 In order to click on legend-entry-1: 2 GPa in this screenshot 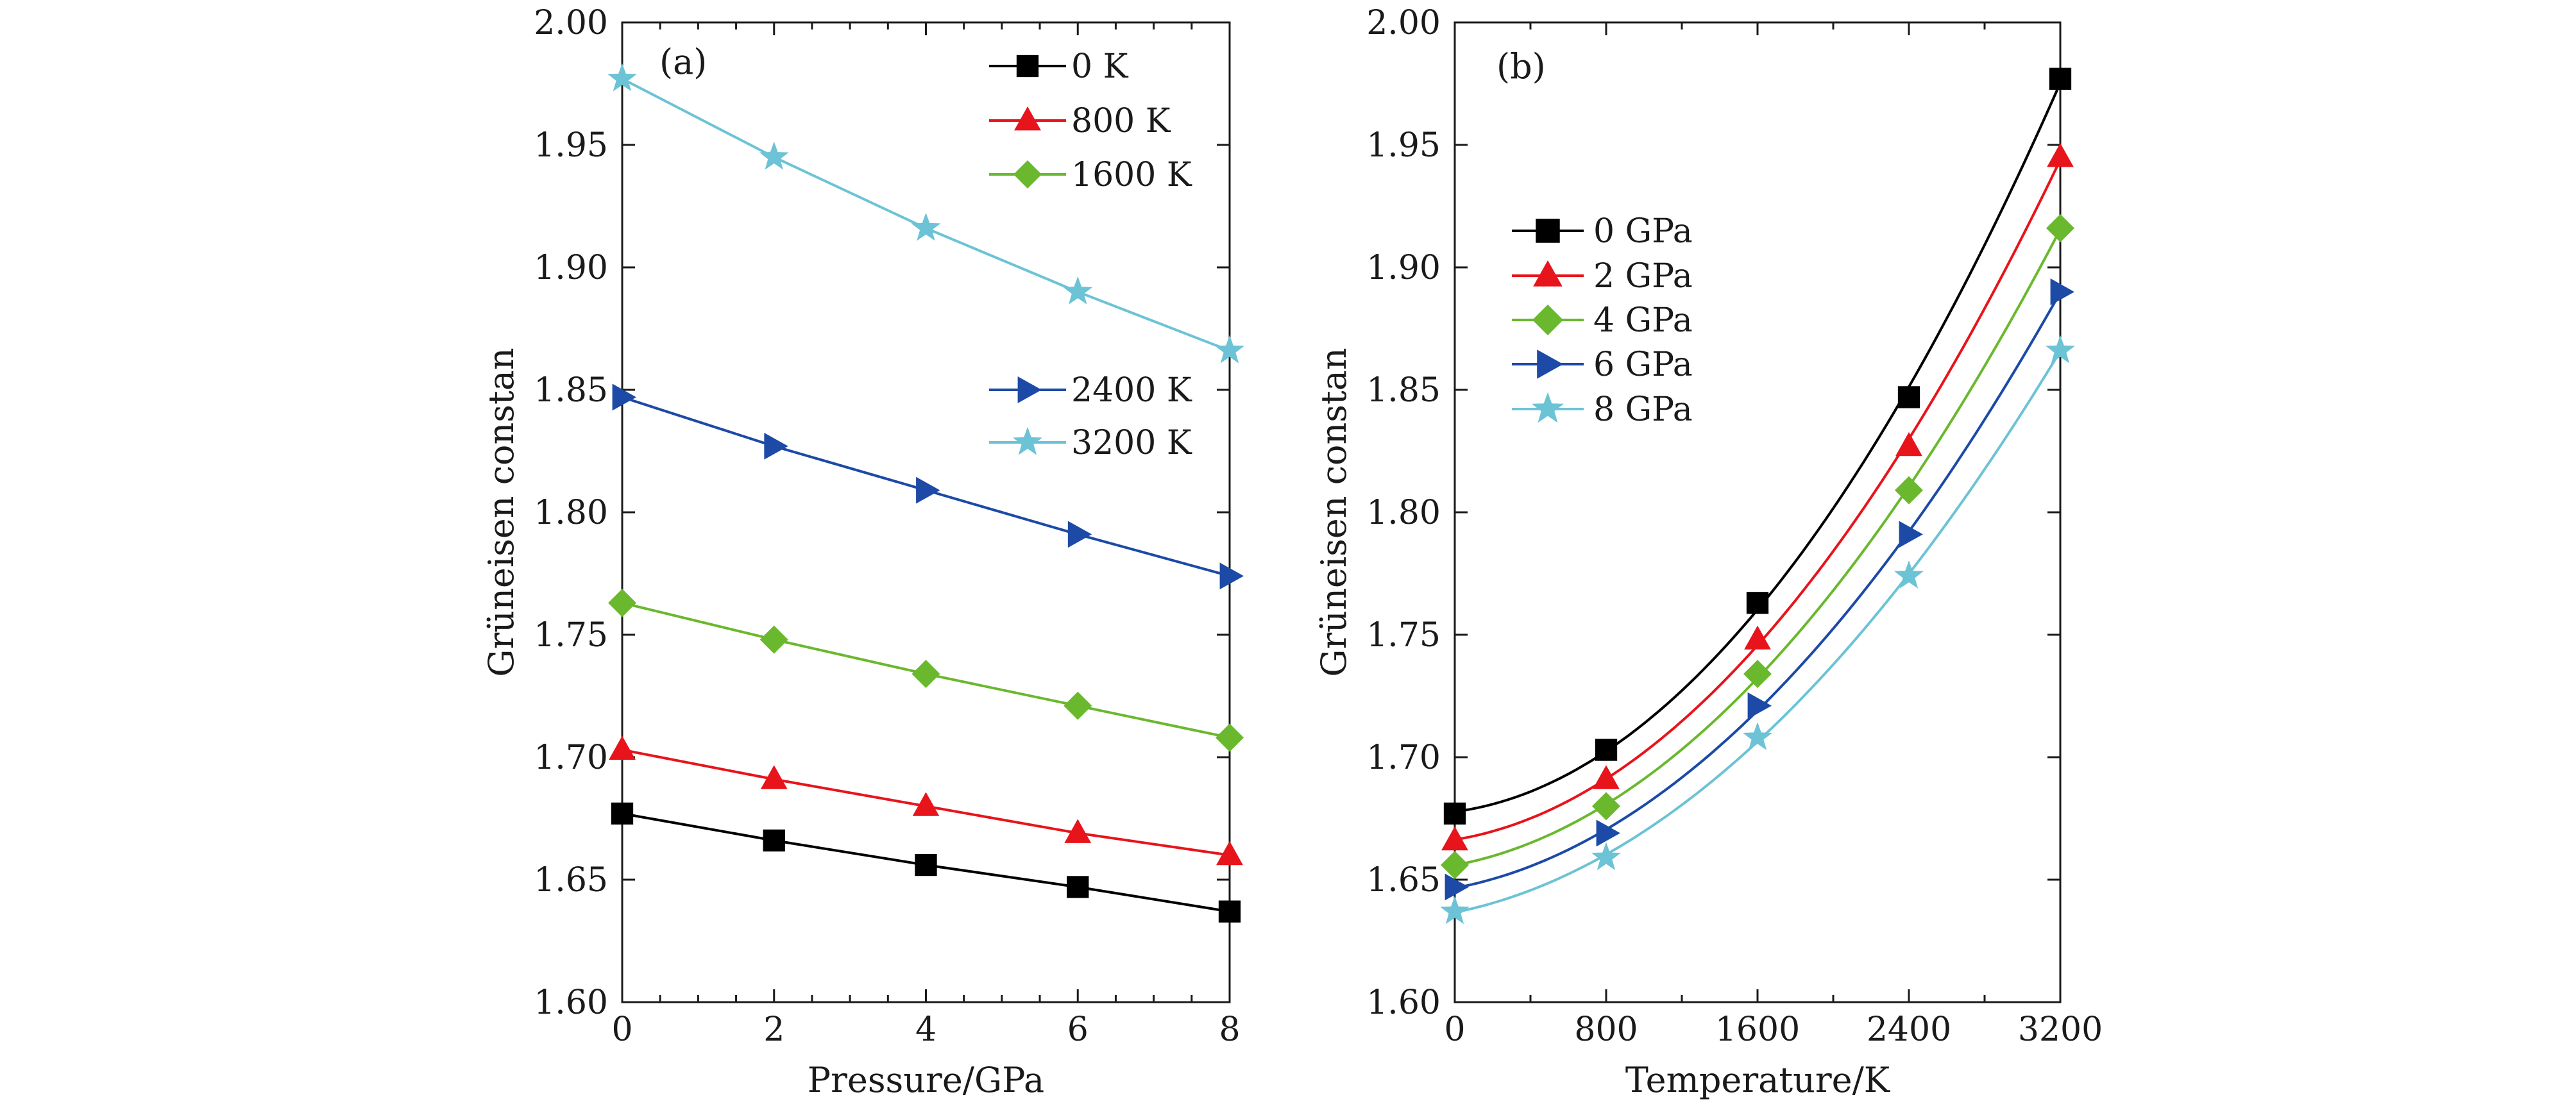, I will do `click(1602, 276)`.